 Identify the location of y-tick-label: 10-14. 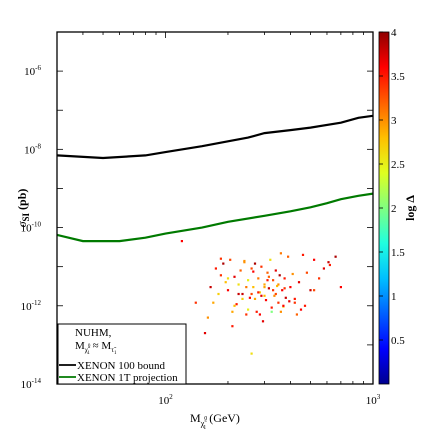
(31, 384).